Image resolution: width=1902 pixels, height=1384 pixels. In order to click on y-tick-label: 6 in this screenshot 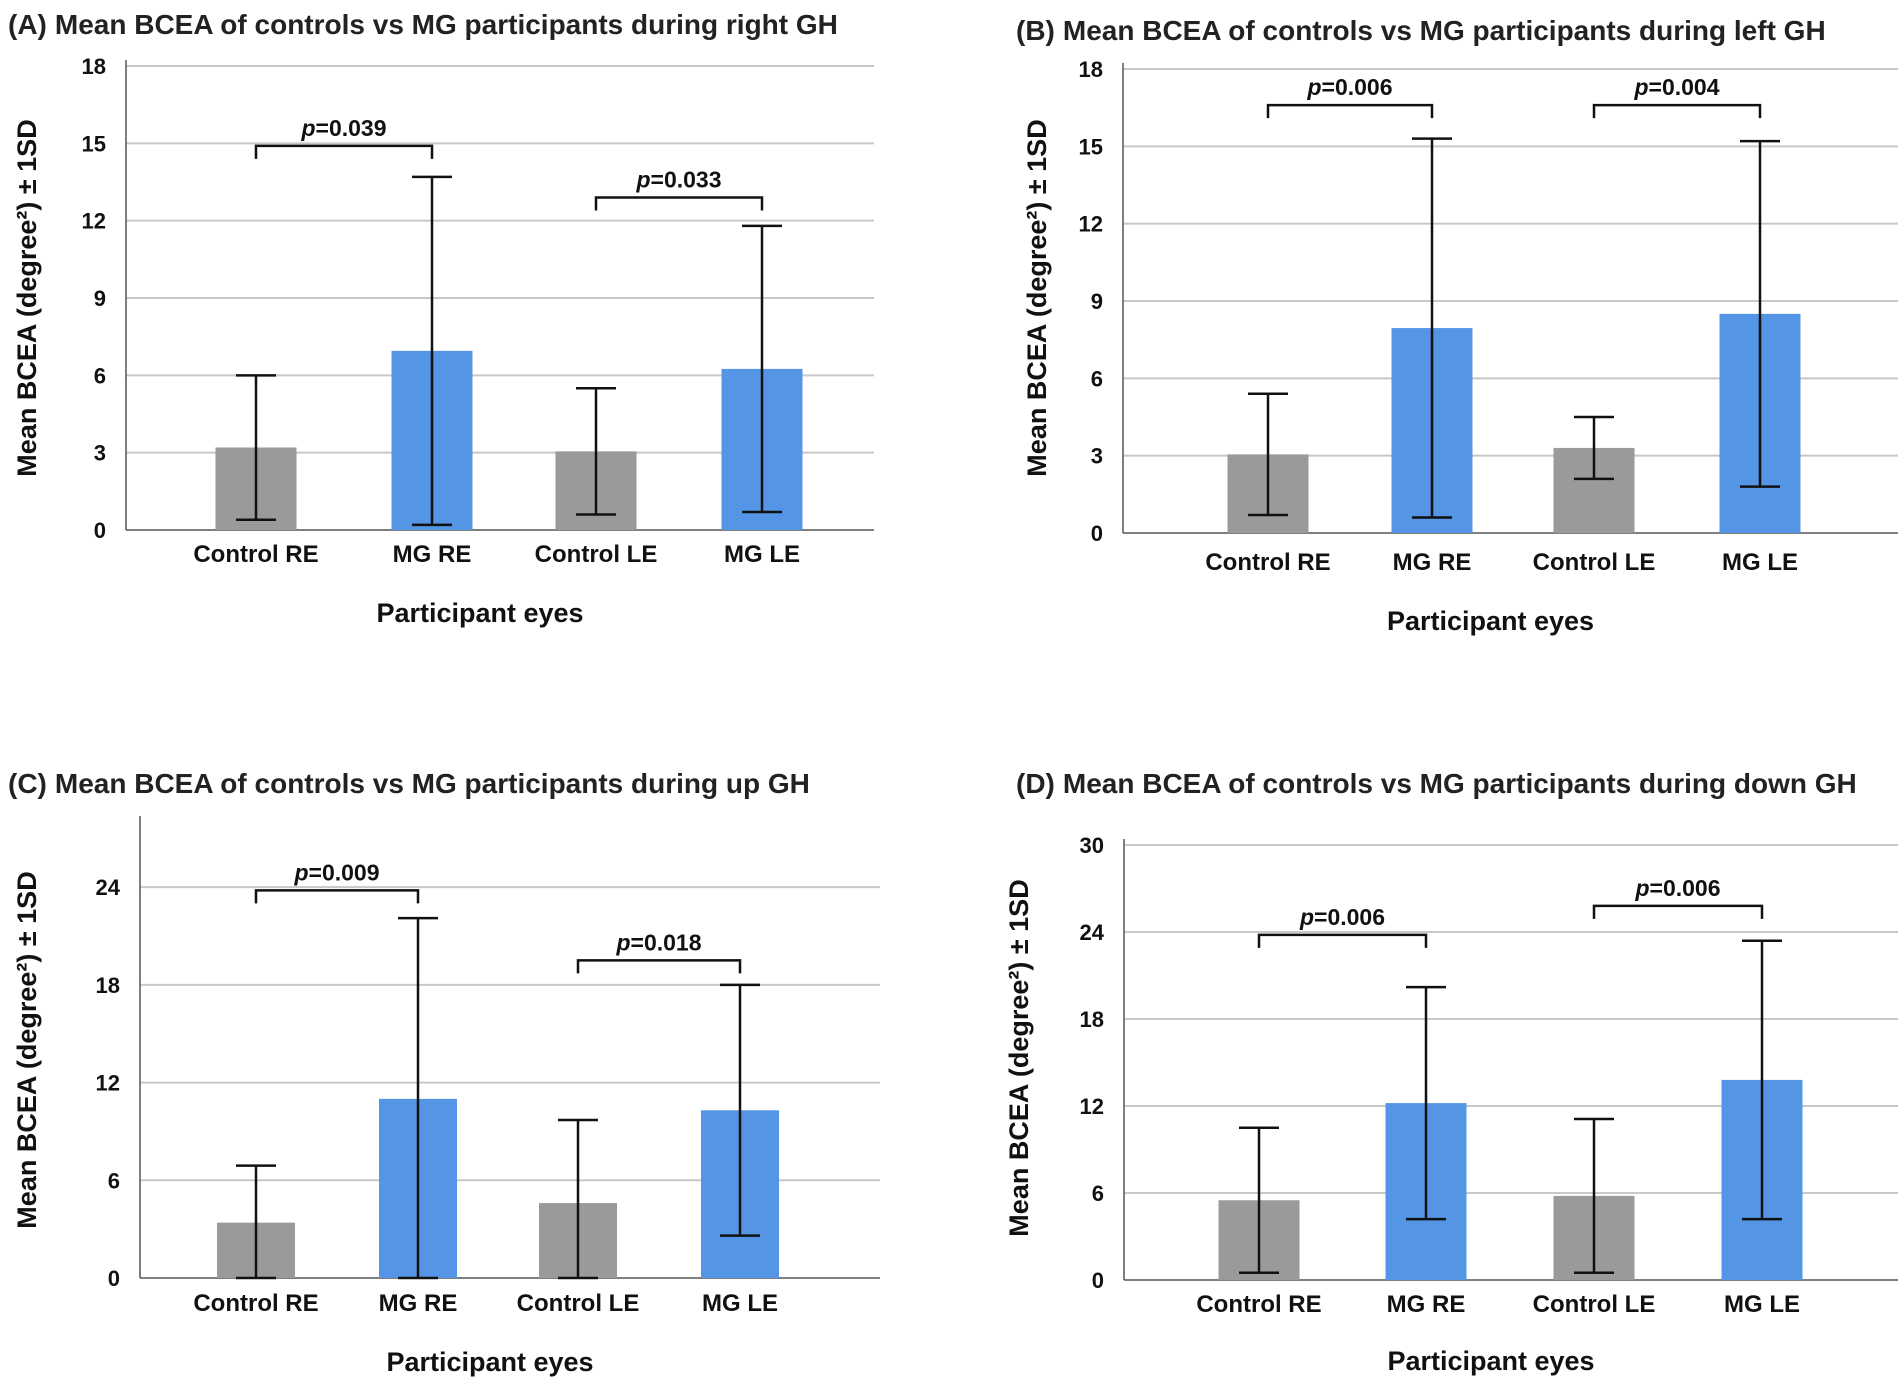, I will do `click(100, 375)`.